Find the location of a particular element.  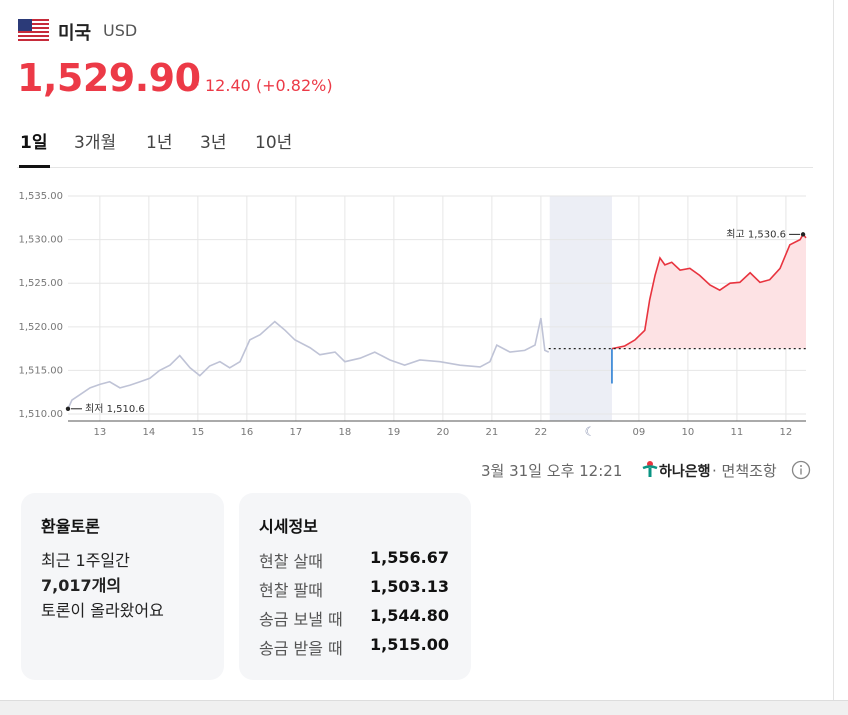

quote-value: 1,515.00 is located at coordinates (409, 644).